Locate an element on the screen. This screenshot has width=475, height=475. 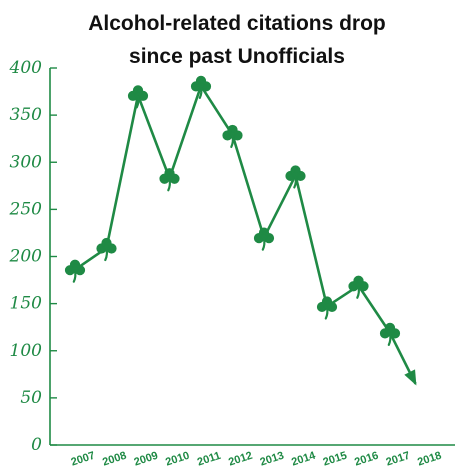
x-tick-label: 2012 is located at coordinates (240, 459).